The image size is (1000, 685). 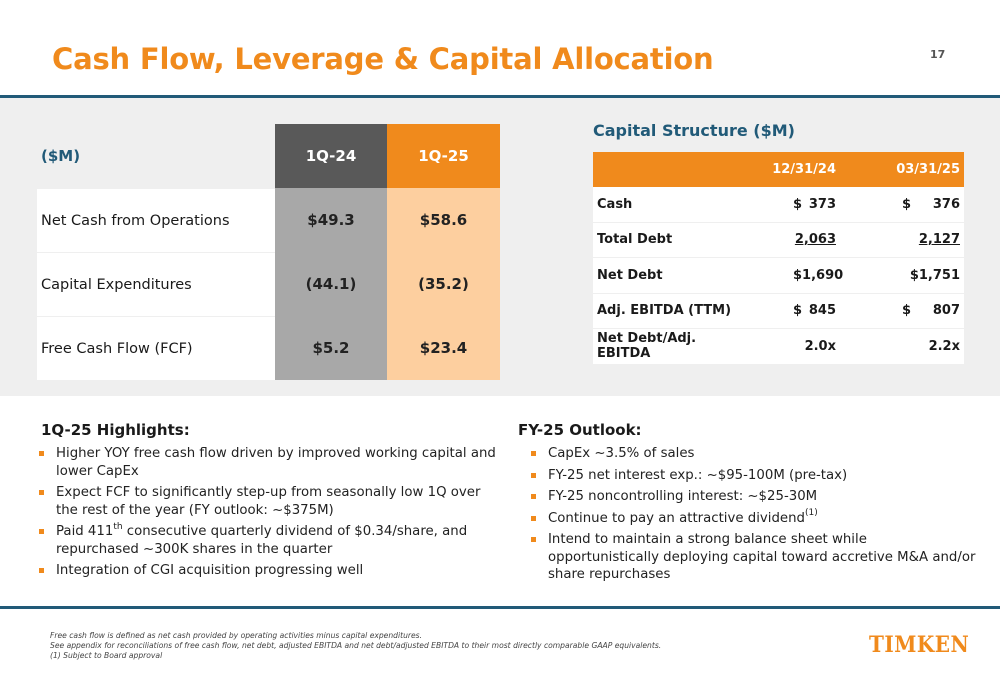 I want to click on column-header-03-31-25: 03/31/25, so click(x=928, y=169).